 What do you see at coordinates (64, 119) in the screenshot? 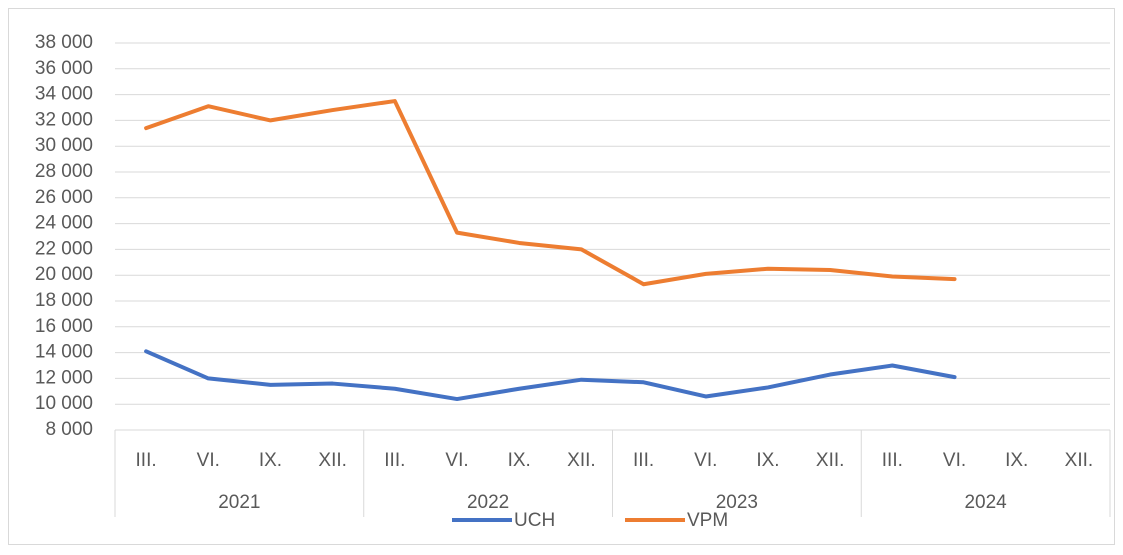
I see `y-tick-label: 32 000` at bounding box center [64, 119].